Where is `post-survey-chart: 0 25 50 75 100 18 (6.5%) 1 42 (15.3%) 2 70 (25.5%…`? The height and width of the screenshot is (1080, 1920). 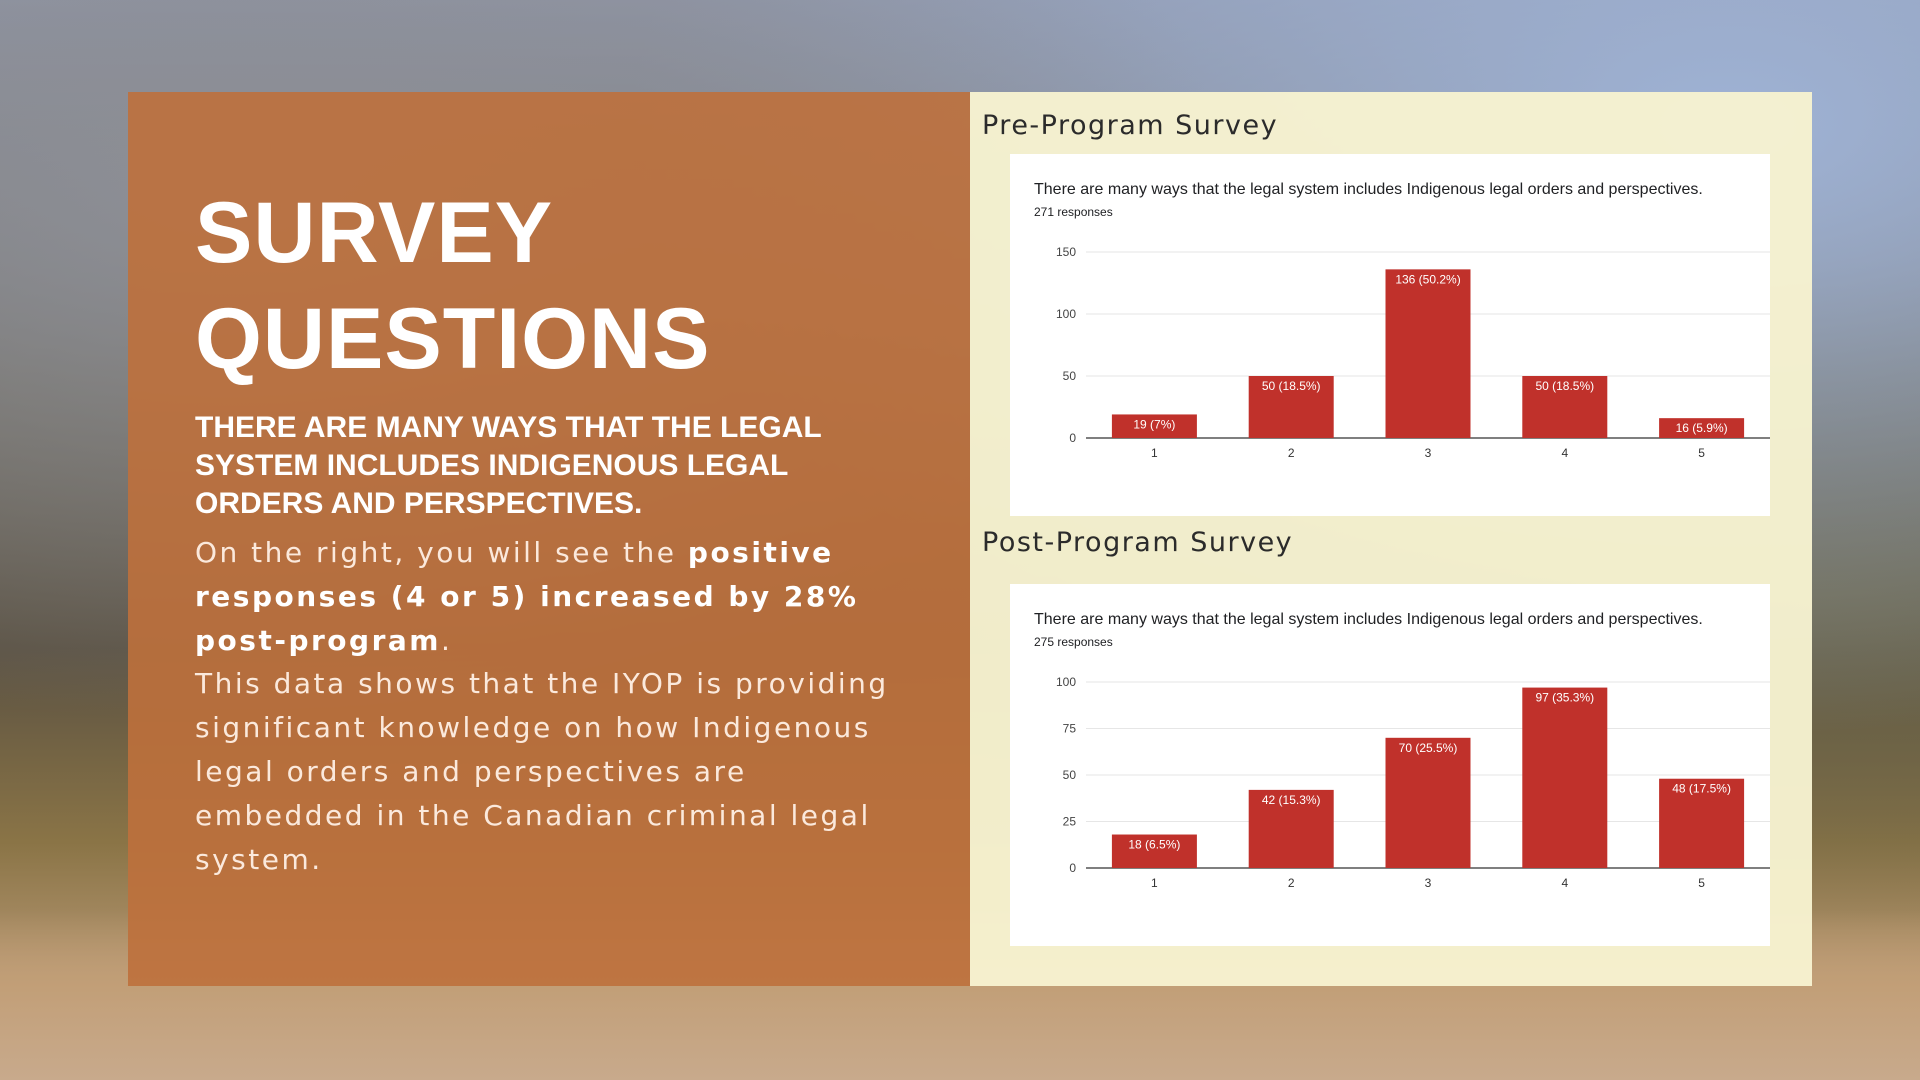 post-survey-chart: 0 25 50 75 100 18 (6.5%) 1 42 (15.3%) 2 70 (25.5%… is located at coordinates (1413, 782).